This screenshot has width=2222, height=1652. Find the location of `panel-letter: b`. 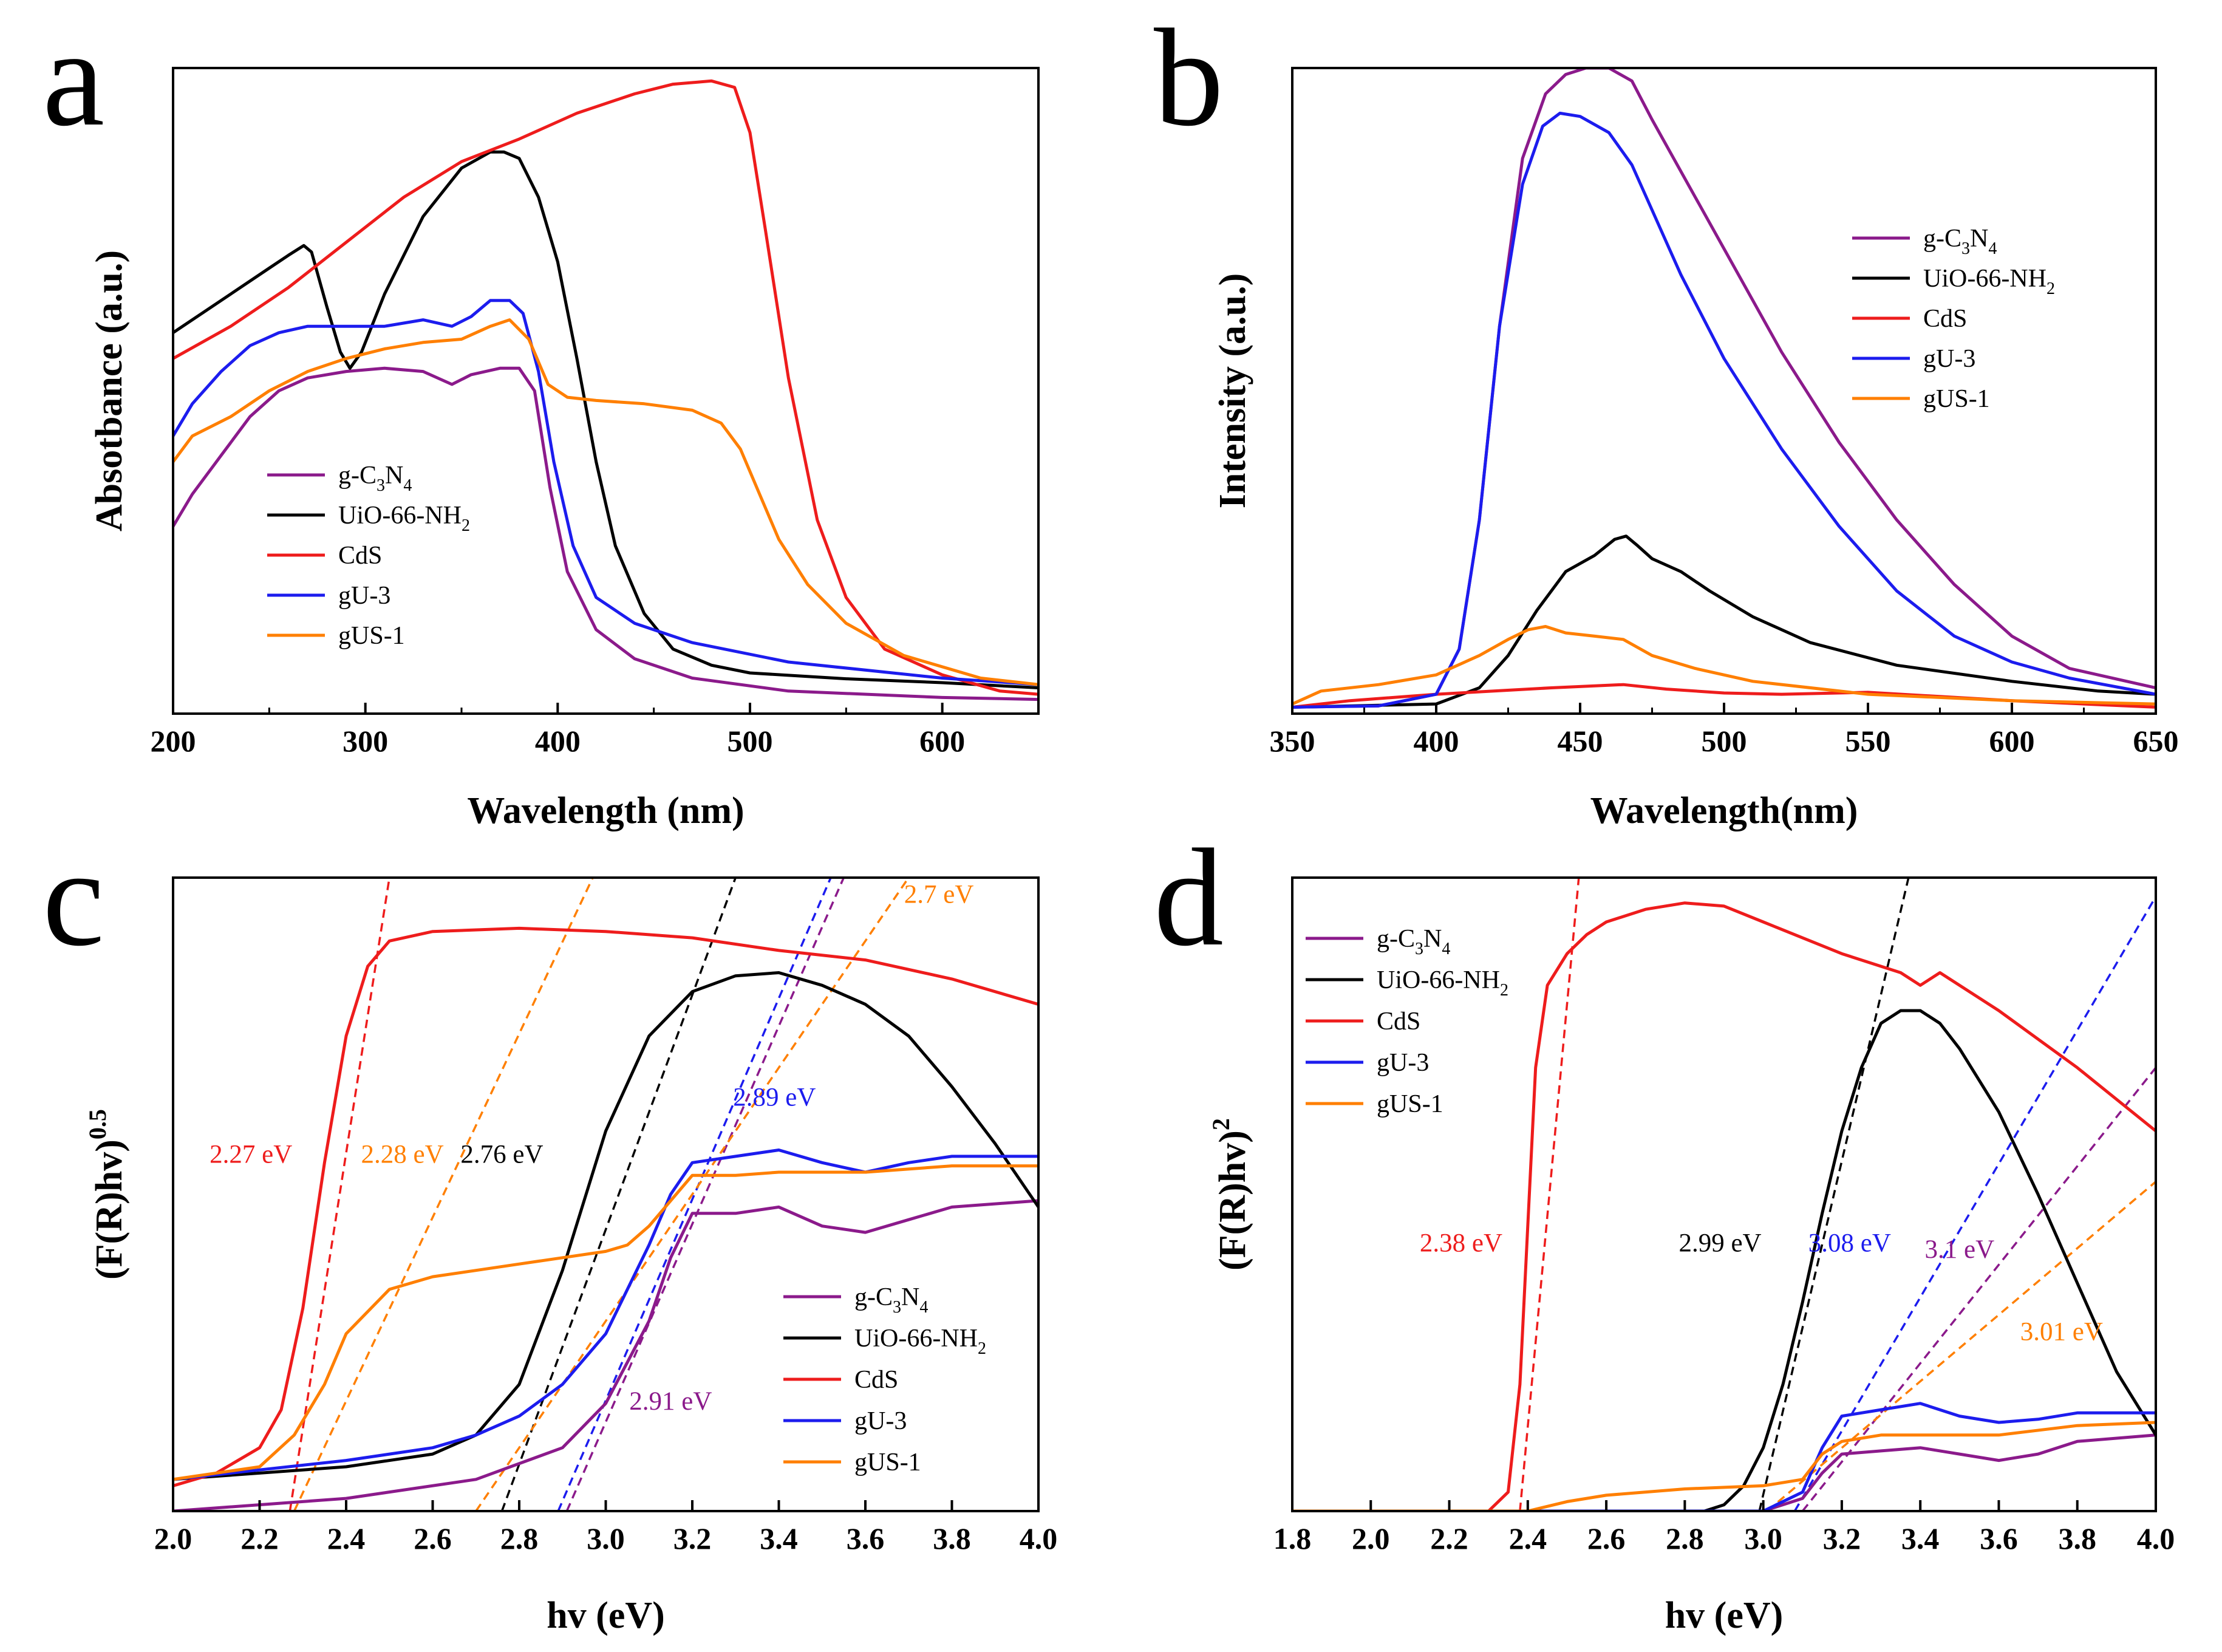

panel-letter: b is located at coordinates (1189, 77).